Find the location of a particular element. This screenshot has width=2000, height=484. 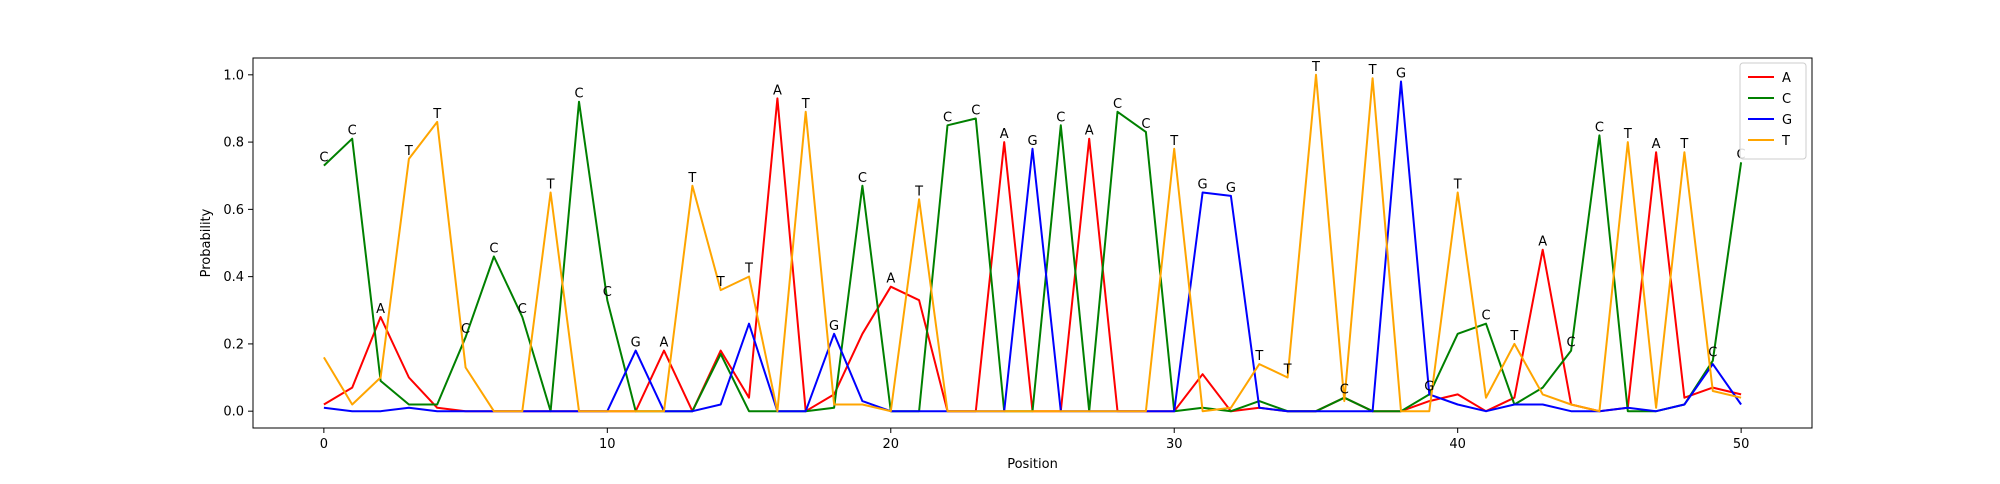

legend-box is located at coordinates (1773, 111).